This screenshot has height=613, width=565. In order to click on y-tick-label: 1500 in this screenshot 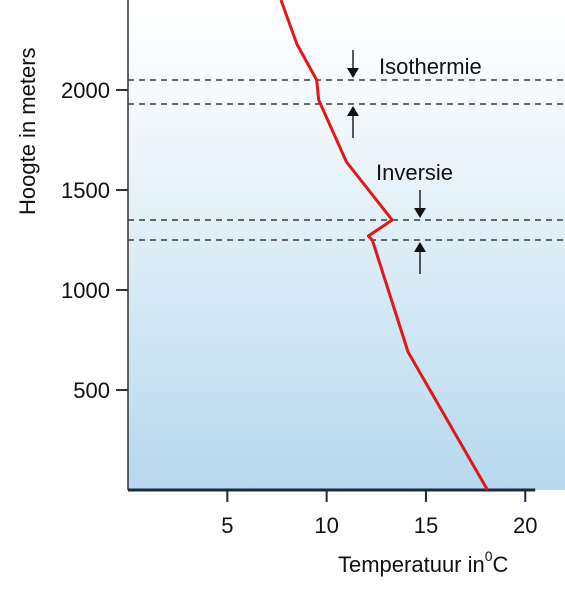, I will do `click(85, 190)`.